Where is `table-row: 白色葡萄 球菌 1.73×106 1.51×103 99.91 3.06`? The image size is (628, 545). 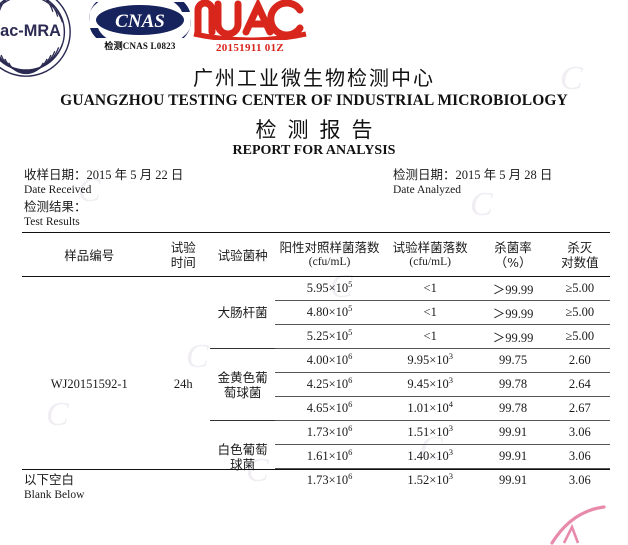 table-row: 白色葡萄 球菌 1.73×106 1.51×103 99.91 3.06 is located at coordinates (316, 456).